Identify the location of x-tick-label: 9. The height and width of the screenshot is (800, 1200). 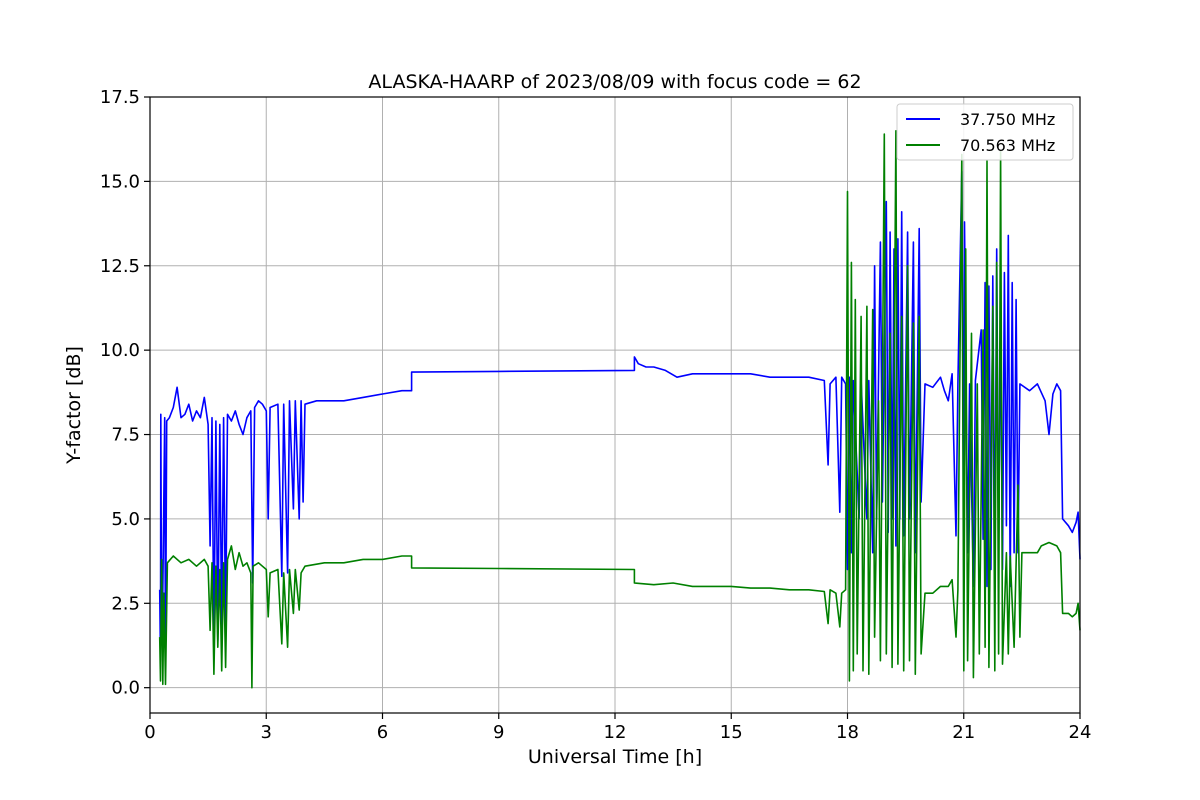
(498, 732).